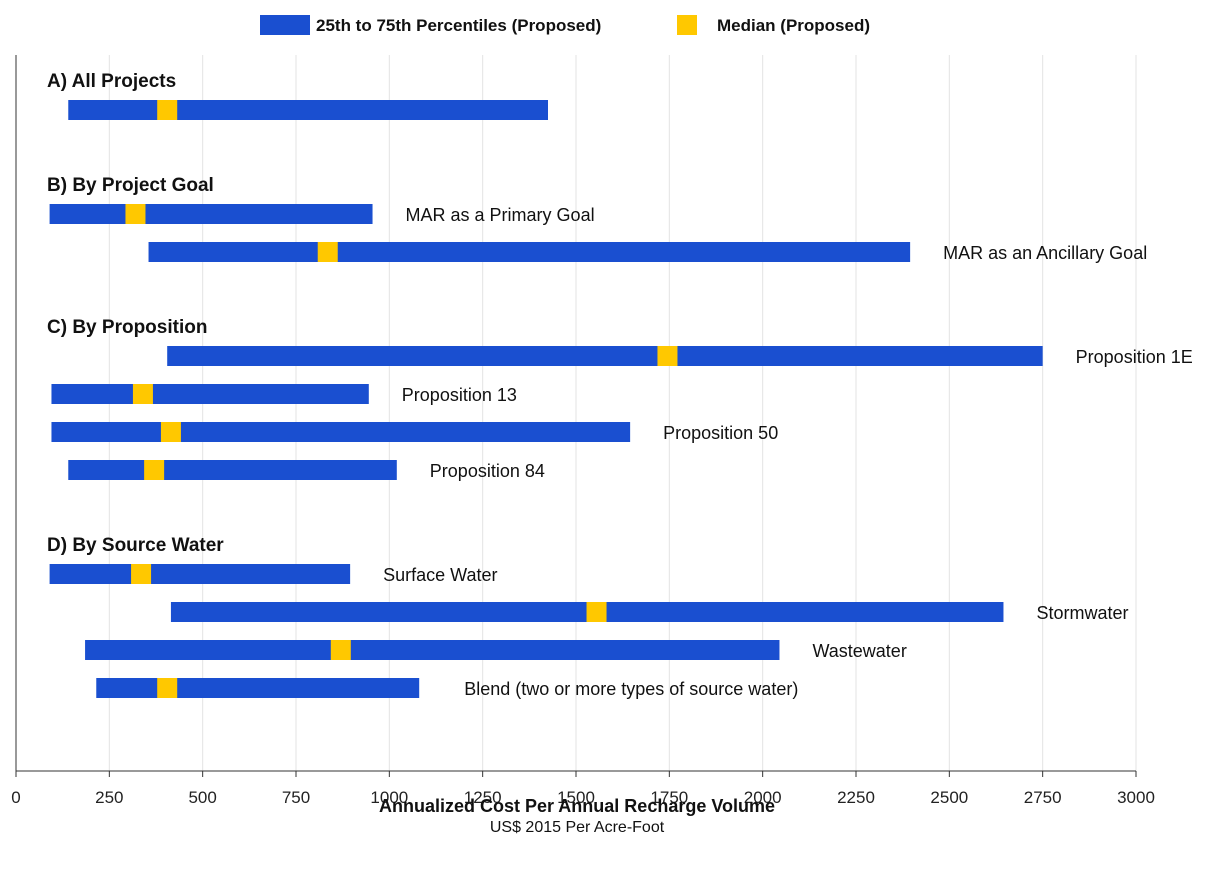 This screenshot has height=895, width=1215. I want to click on group-label: C) By Proposition, so click(127, 327).